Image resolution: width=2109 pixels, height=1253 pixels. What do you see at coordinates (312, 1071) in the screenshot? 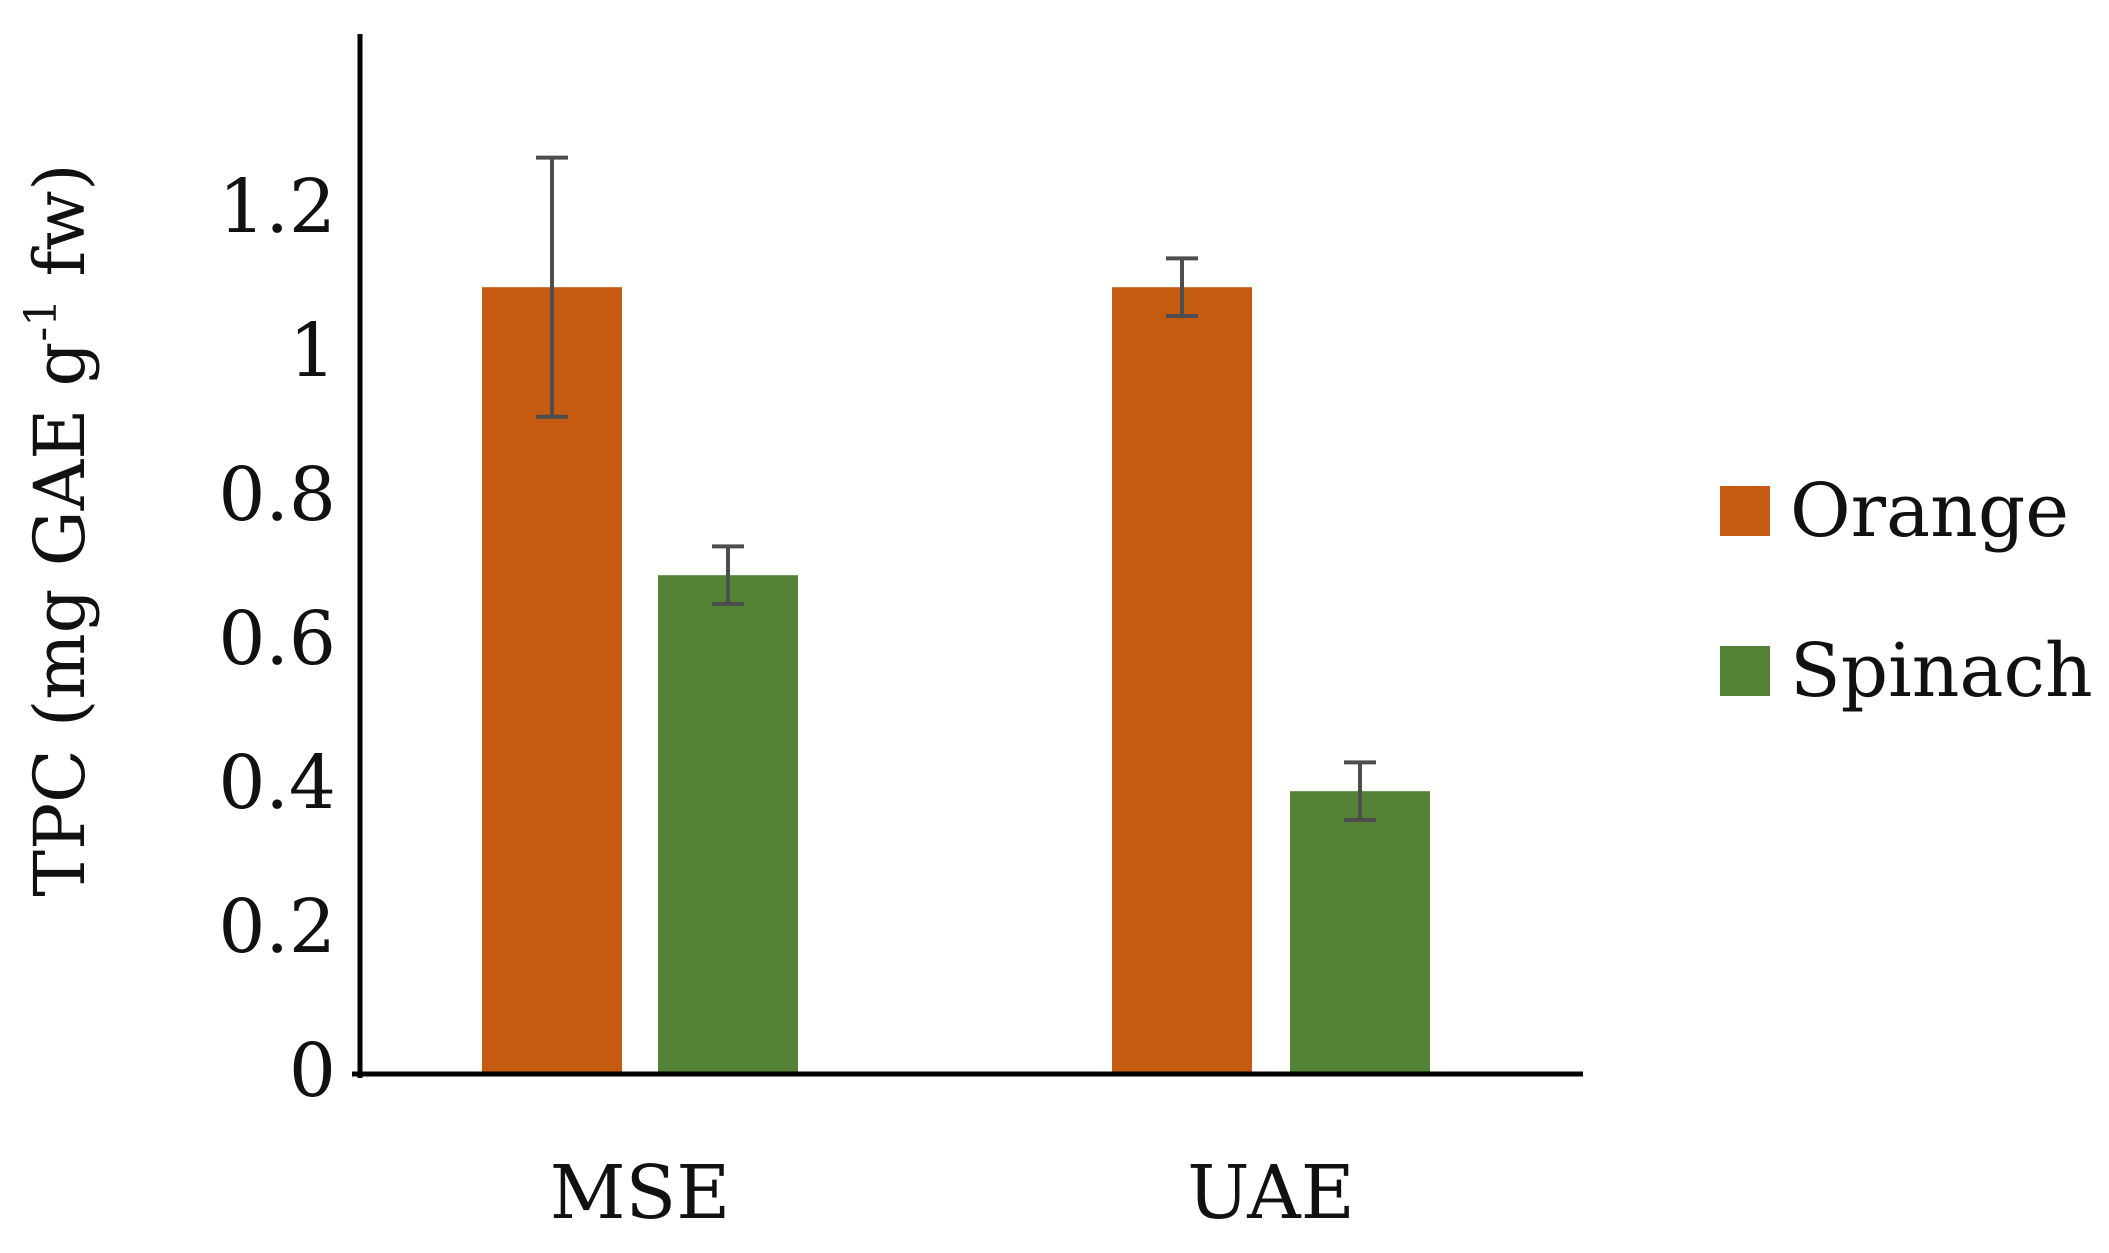
I see `y-tick-label: 0` at bounding box center [312, 1071].